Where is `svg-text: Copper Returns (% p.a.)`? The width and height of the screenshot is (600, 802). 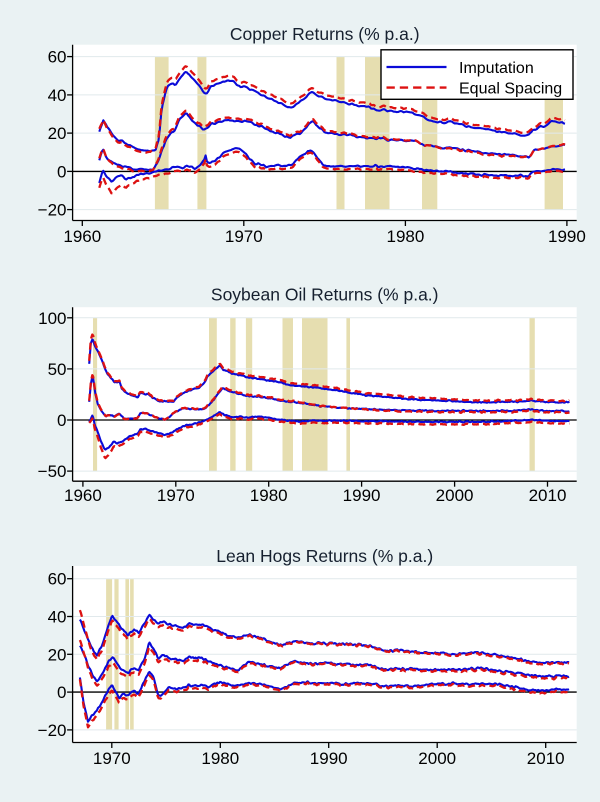
svg-text: Copper Returns (% p.a.) is located at coordinates (325, 34).